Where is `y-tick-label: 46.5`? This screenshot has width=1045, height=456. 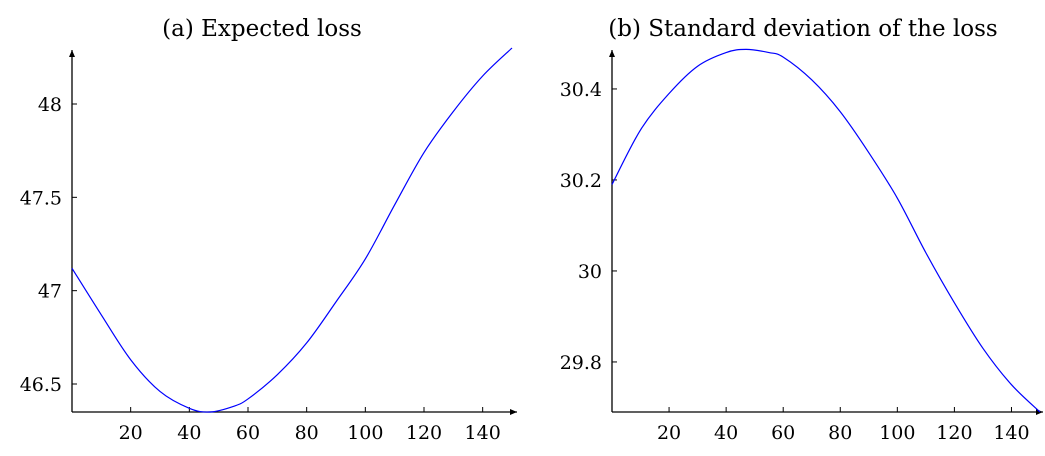
y-tick-label: 46.5 is located at coordinates (41, 385).